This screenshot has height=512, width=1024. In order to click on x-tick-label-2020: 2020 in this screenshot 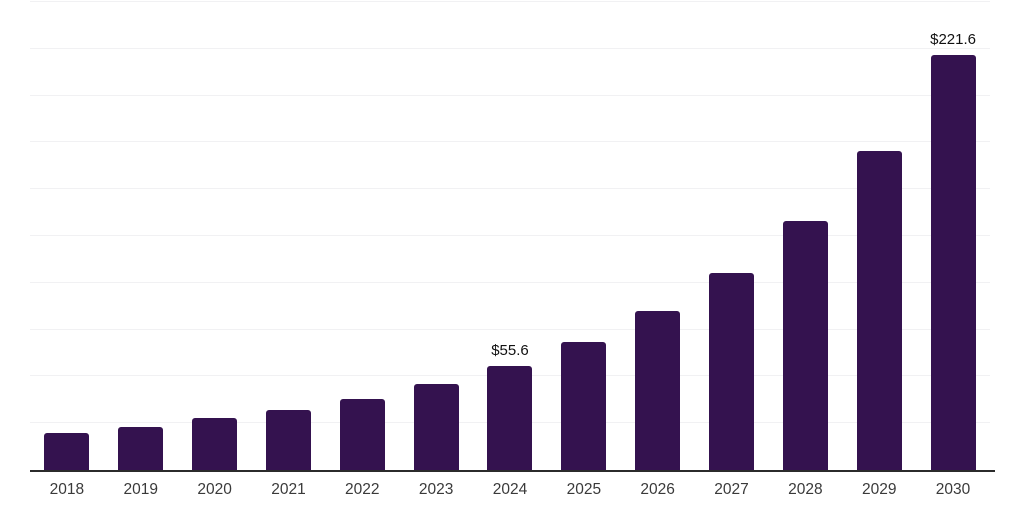, I will do `click(214, 489)`.